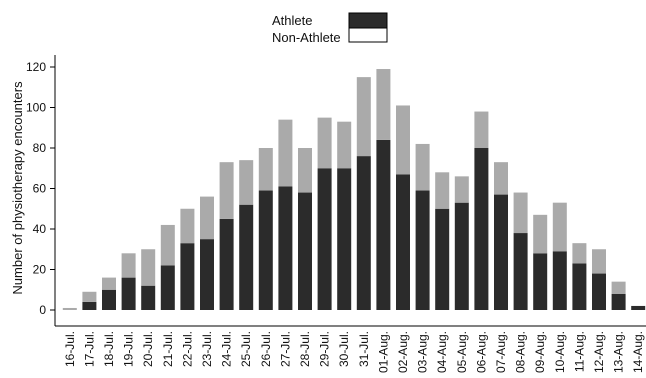 The height and width of the screenshot is (378, 646). What do you see at coordinates (599, 352) in the screenshot?
I see `x-tick-label: 12-Aug.` at bounding box center [599, 352].